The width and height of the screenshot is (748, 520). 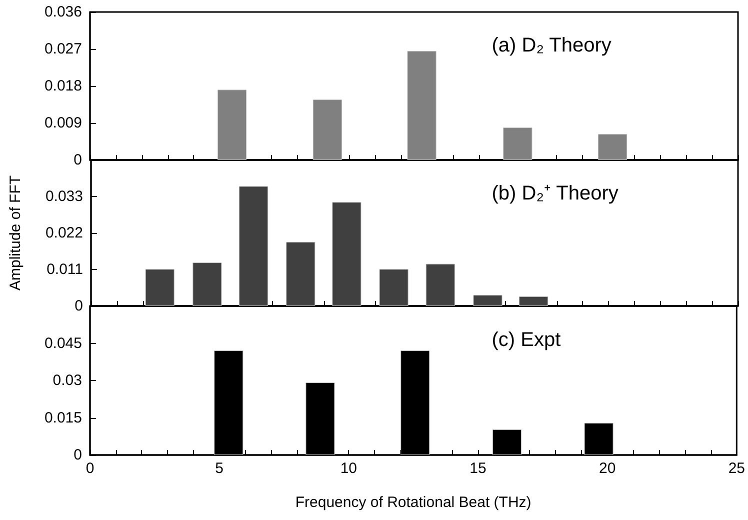 What do you see at coordinates (607, 468) in the screenshot?
I see `x-tick-label: 20` at bounding box center [607, 468].